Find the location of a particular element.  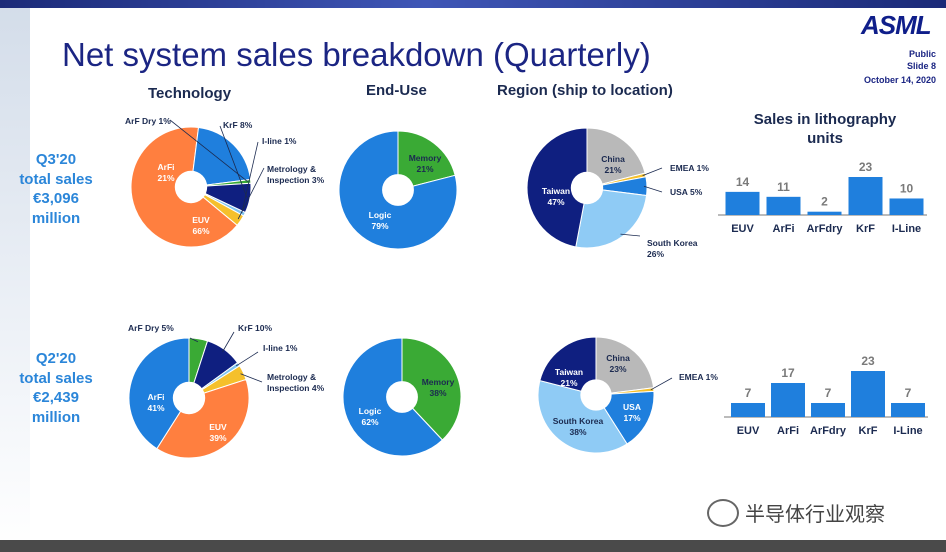

q2-technology-slice-arfi is located at coordinates (159, 393).